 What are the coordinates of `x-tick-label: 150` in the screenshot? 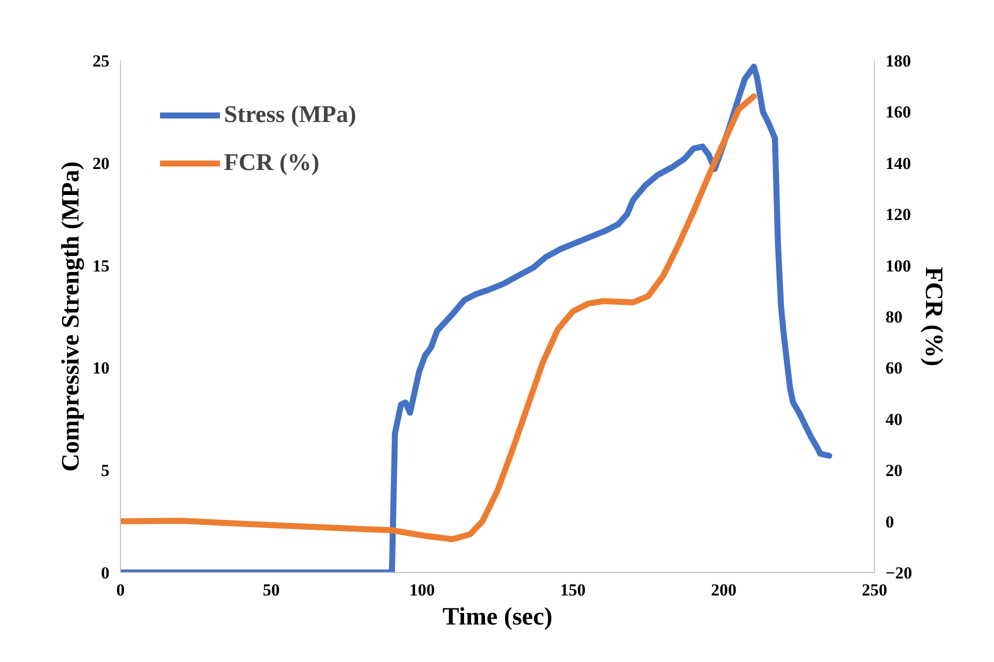 It's located at (573, 590).